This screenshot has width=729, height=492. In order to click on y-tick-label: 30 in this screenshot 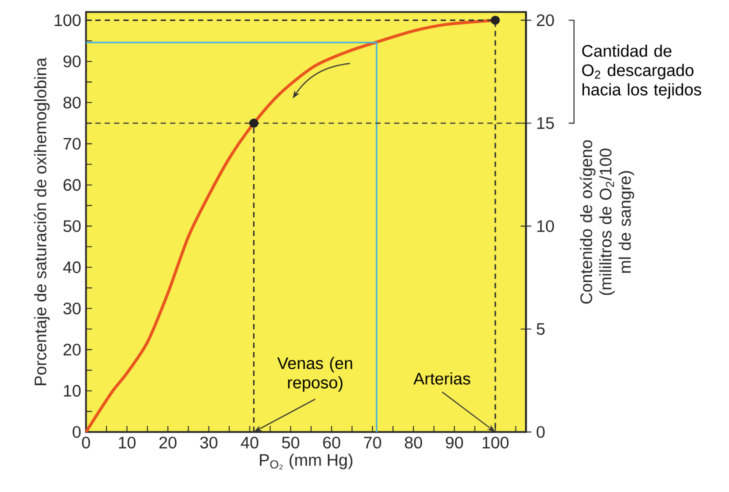, I will do `click(72, 308)`.